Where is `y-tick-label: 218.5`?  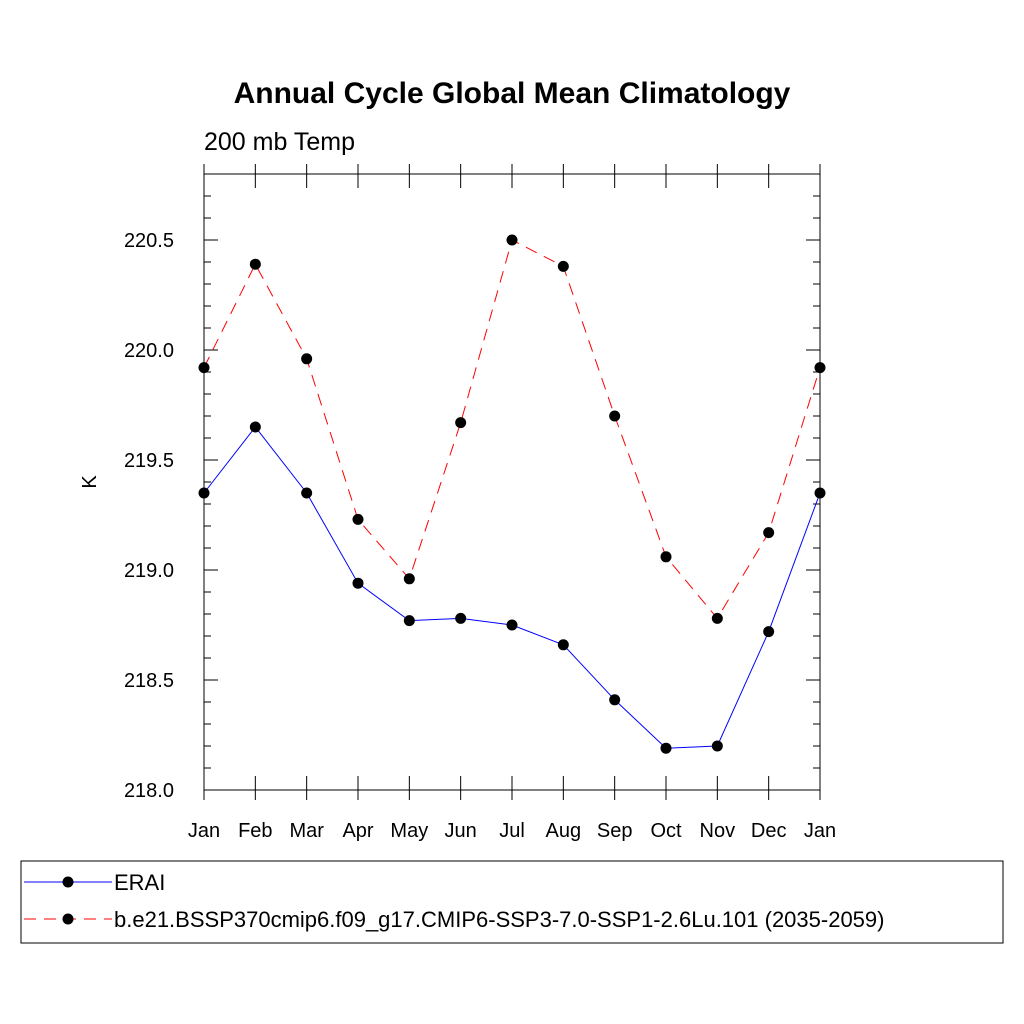 y-tick-label: 218.5 is located at coordinates (149, 681).